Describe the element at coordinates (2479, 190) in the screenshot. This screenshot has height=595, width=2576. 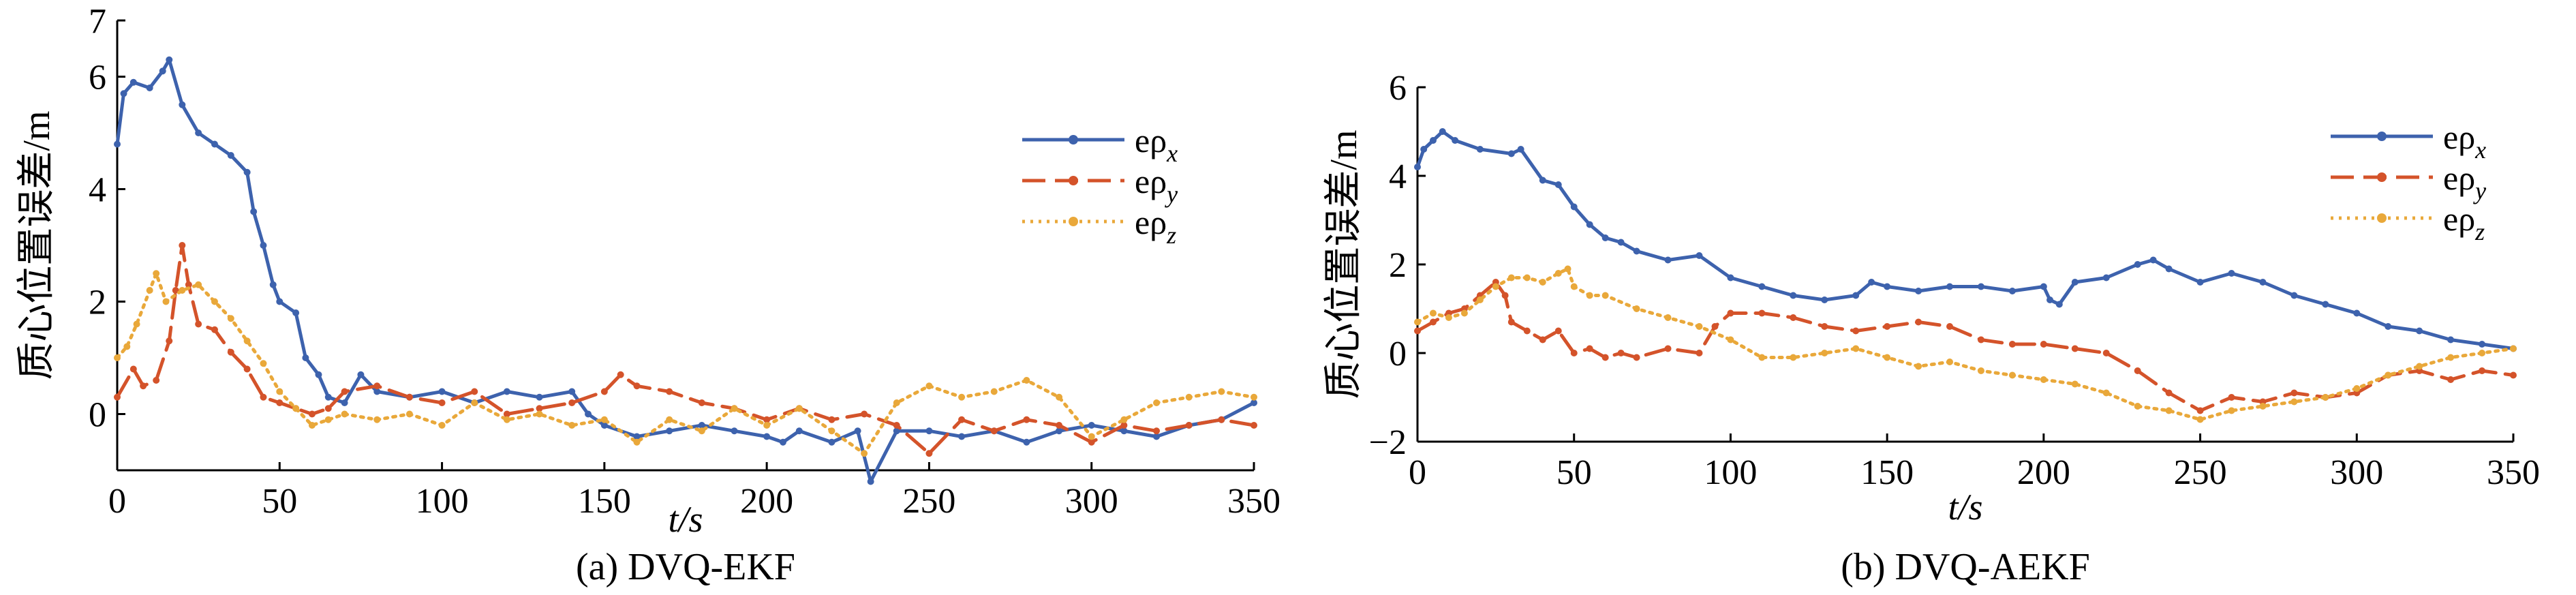
I see `chart1-legend-subscript-y: y` at that location.